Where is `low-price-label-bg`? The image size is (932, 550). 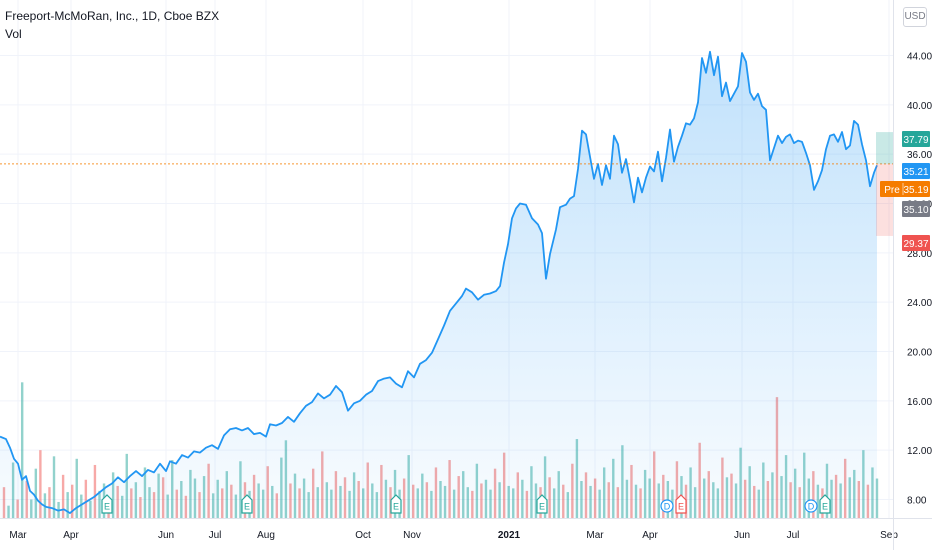
low-price-label-bg is located at coordinates (916, 243).